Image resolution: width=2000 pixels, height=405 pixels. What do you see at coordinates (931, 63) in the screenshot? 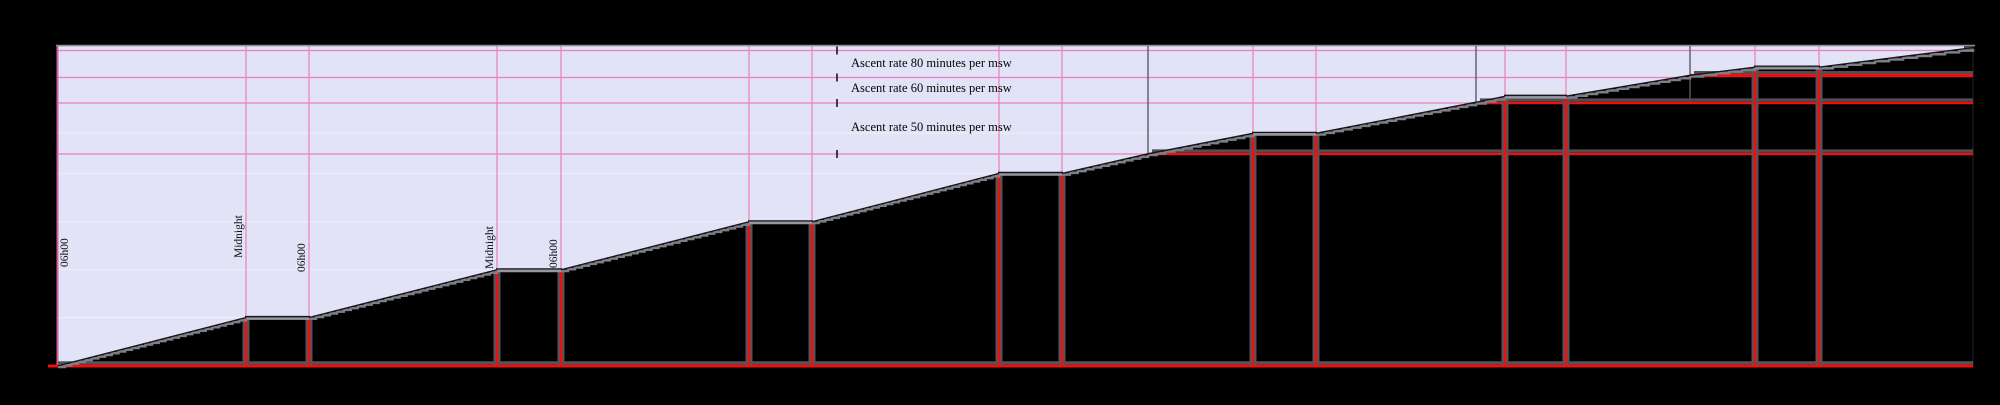
I see `ascent-rate-annotation: Ascent rate 80 minutes per msw` at bounding box center [931, 63].